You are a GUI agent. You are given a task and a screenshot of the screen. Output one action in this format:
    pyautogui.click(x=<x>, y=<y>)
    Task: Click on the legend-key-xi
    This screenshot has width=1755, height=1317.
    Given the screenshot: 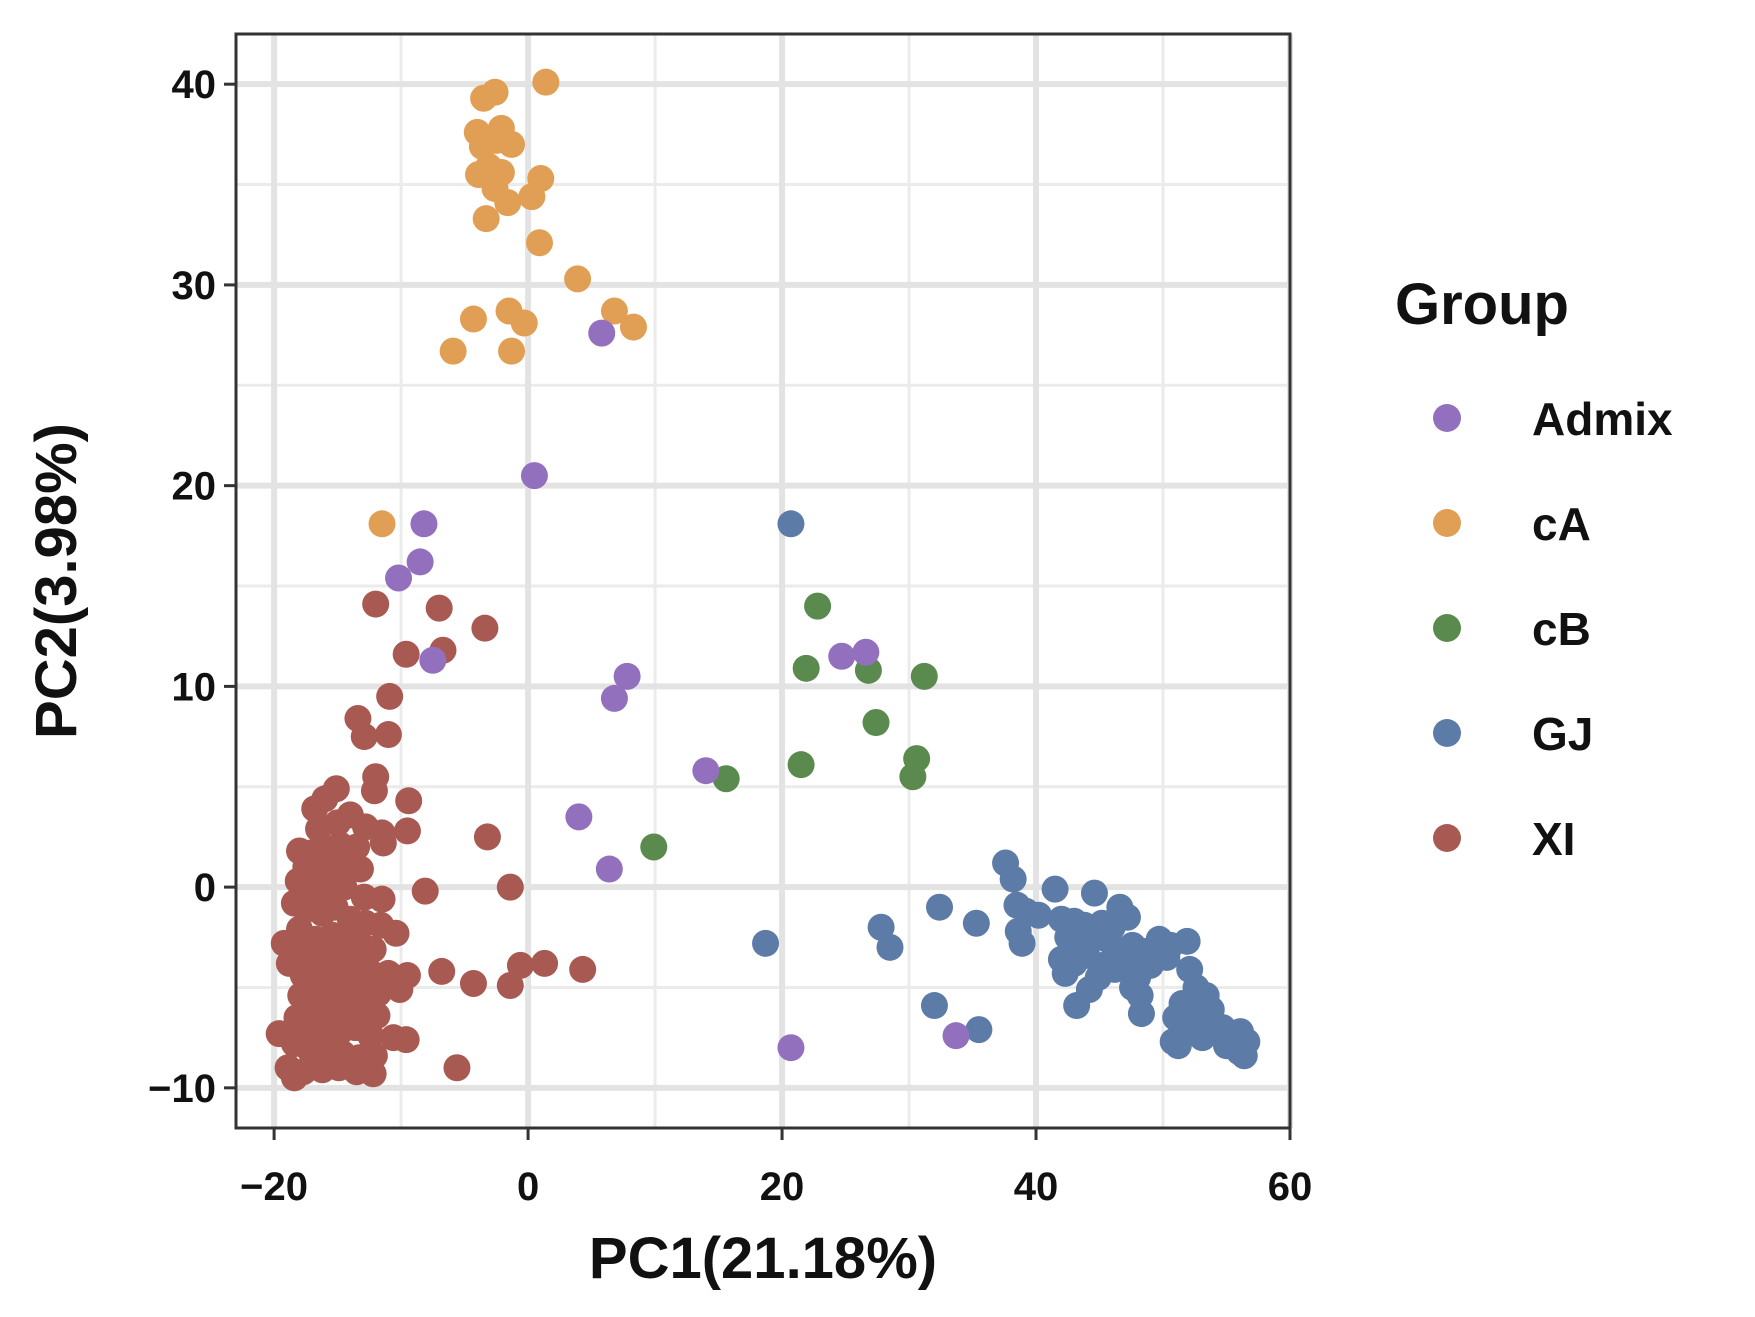 What is the action you would take?
    pyautogui.click(x=1447, y=838)
    